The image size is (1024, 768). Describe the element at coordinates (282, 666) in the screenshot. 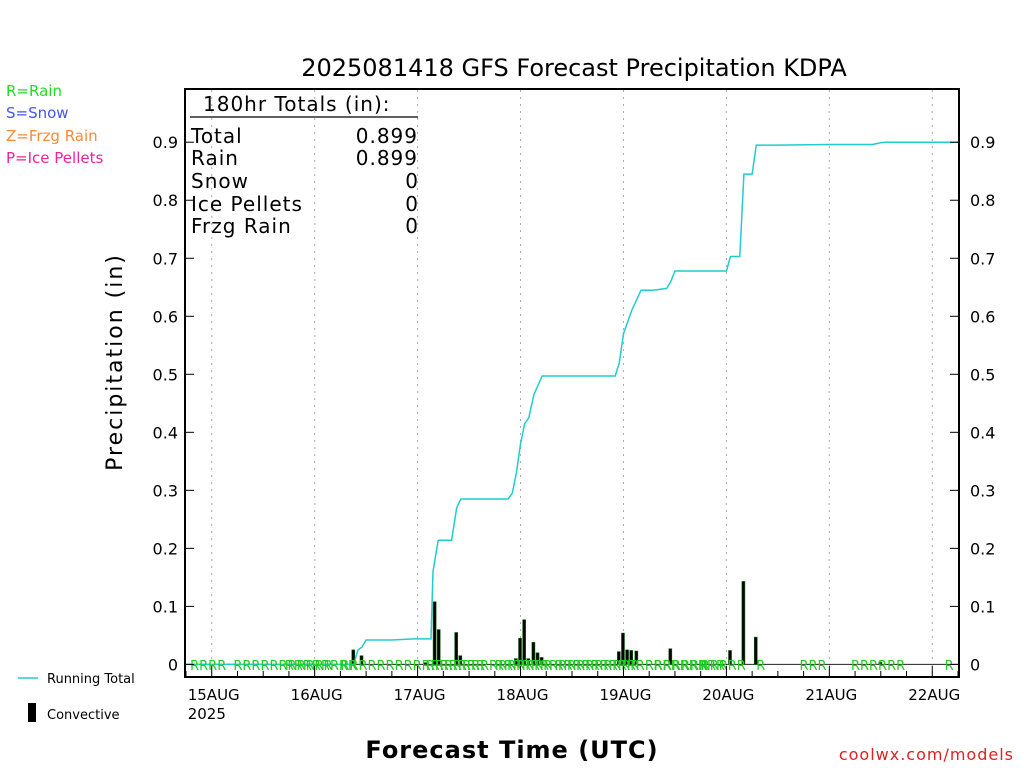

I see `precip-type-marker: RRRRRRRRRRR` at that location.